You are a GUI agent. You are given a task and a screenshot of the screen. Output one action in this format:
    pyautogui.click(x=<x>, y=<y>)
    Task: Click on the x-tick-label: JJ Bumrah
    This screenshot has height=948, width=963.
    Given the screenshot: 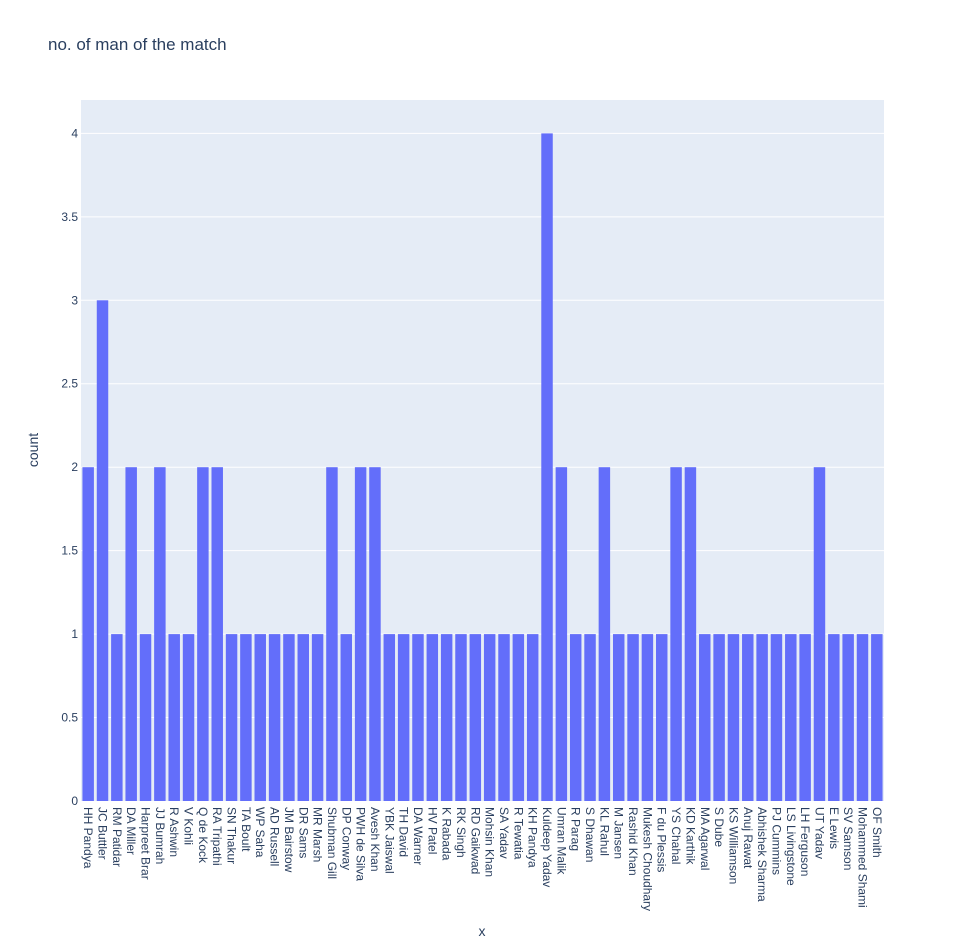 What is the action you would take?
    pyautogui.click(x=160, y=835)
    